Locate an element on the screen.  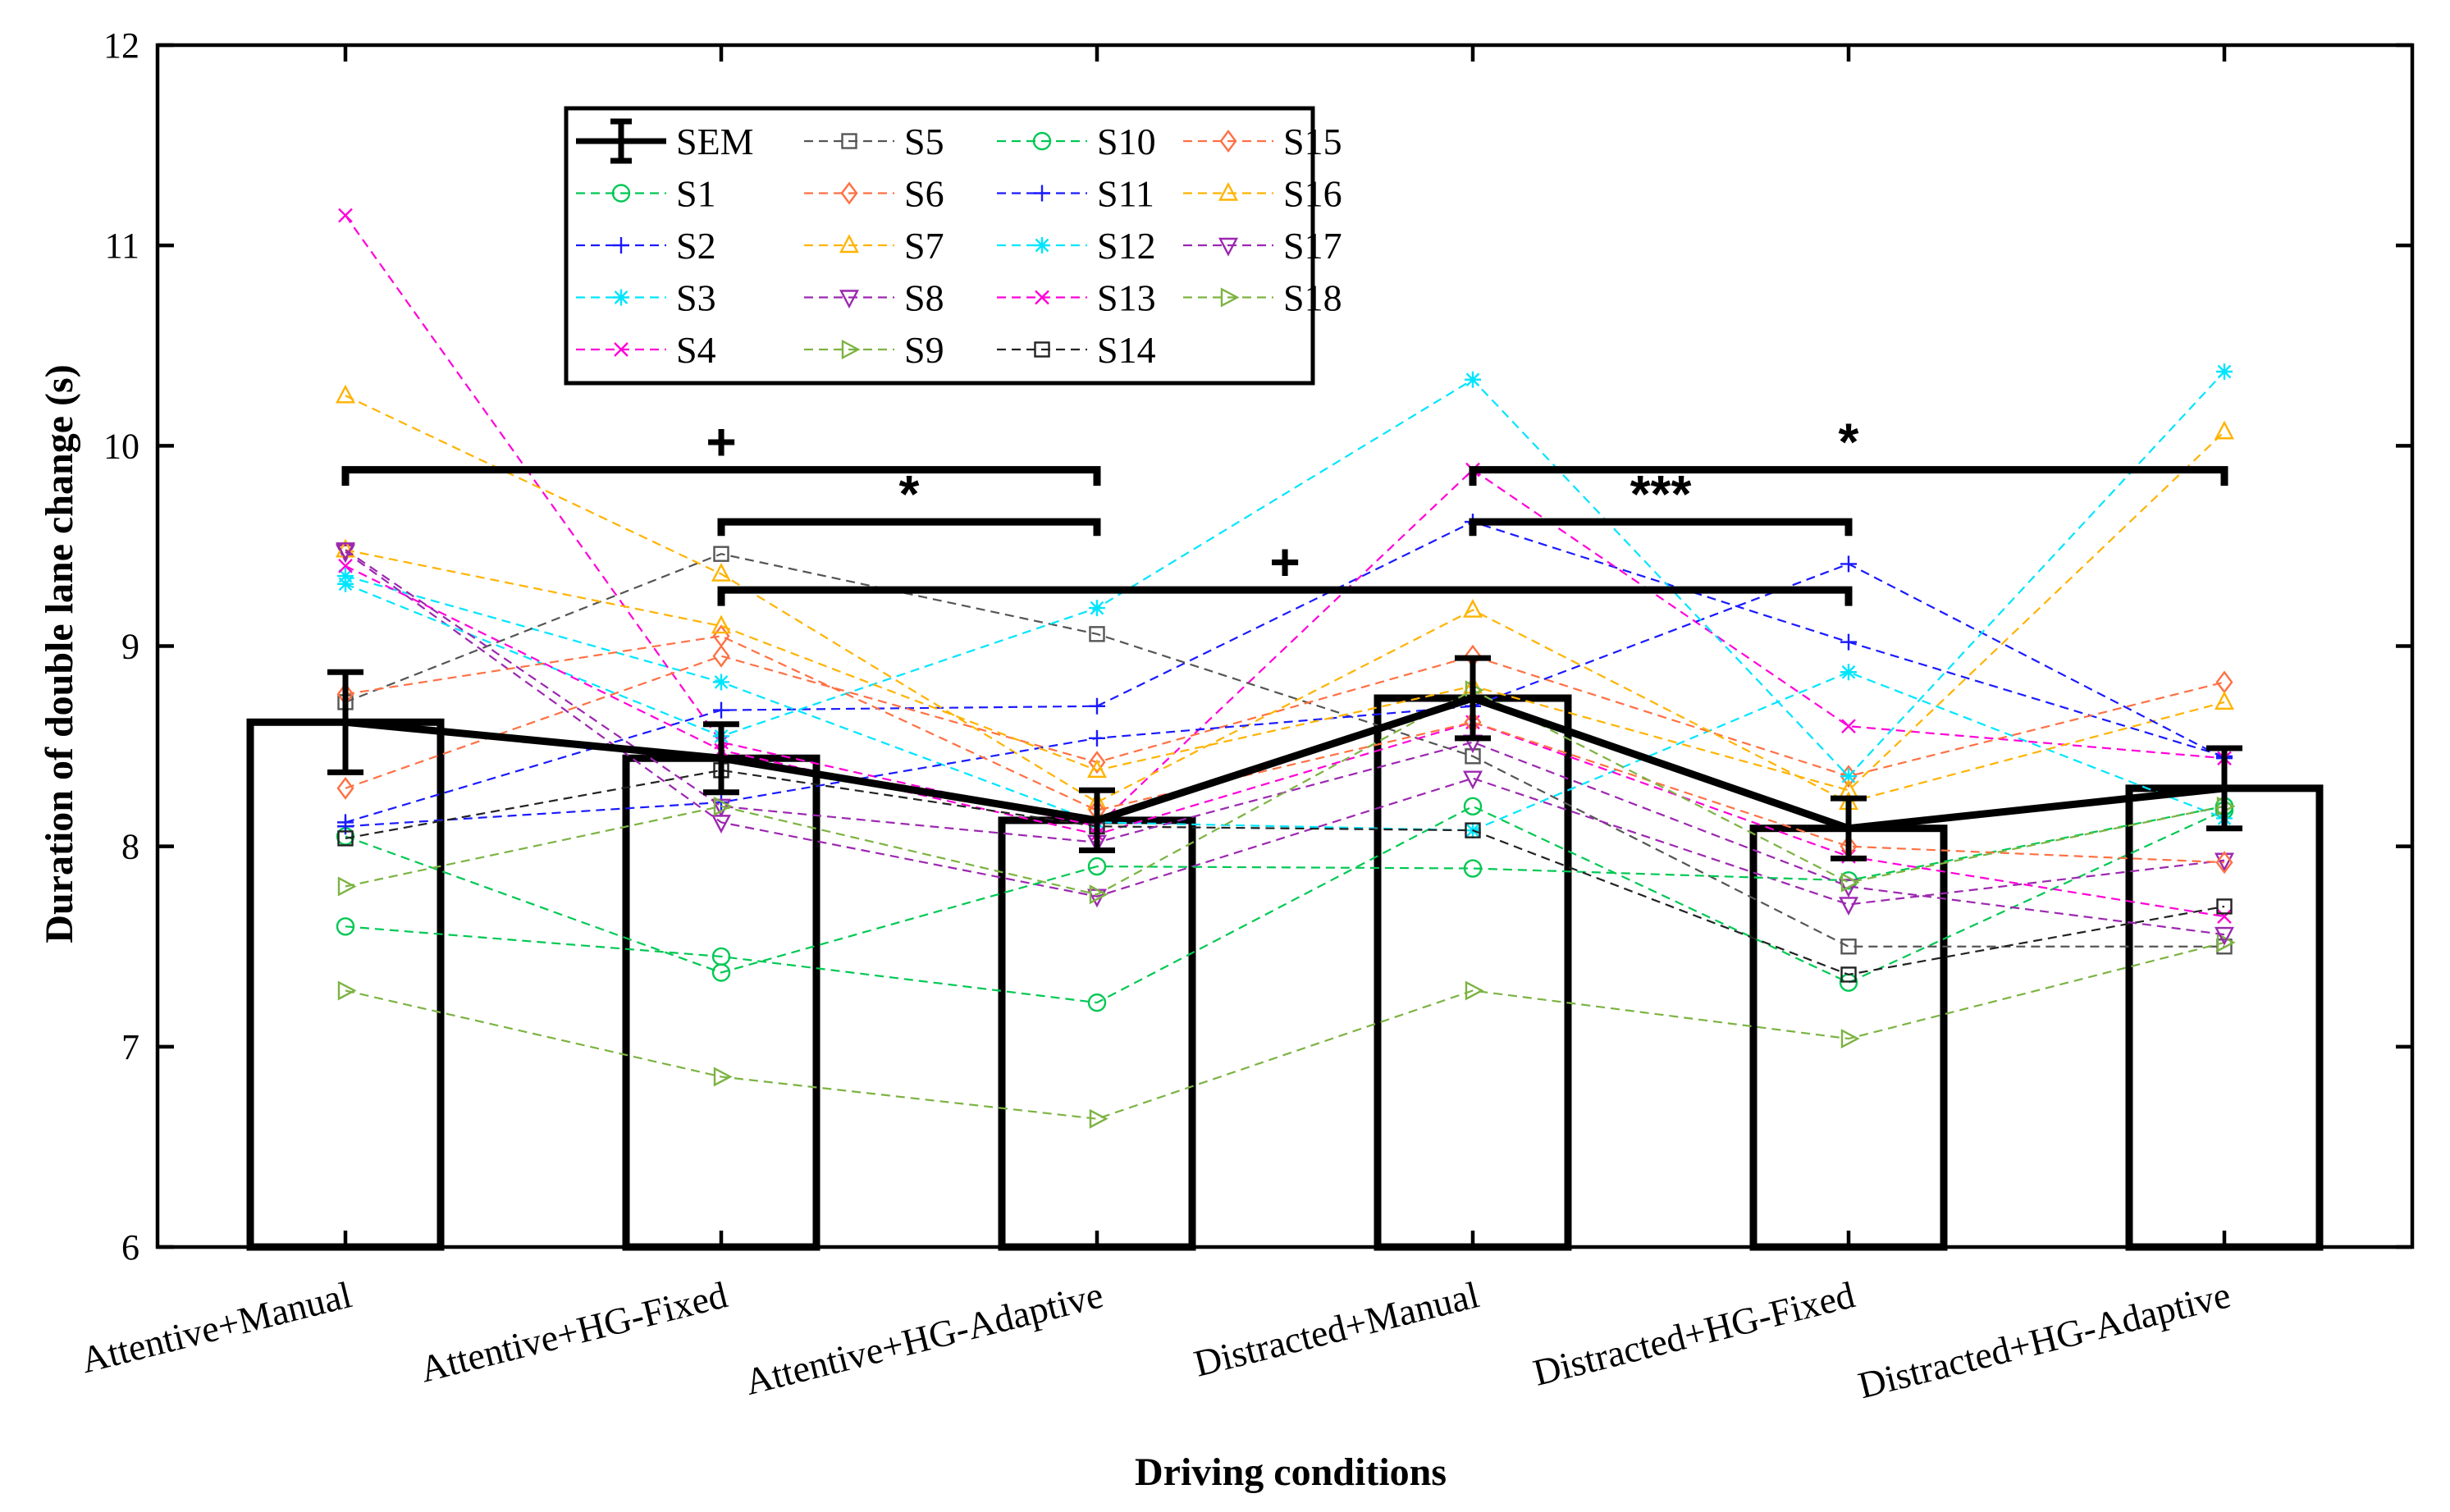
x-axis-label: Driving conditions is located at coordinates (1291, 1472).